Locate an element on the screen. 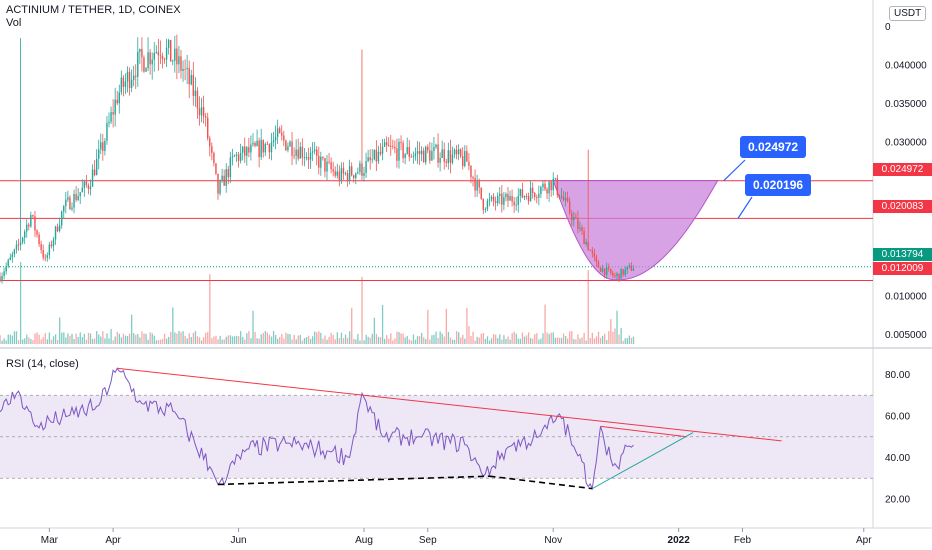 The width and height of the screenshot is (932, 550). callout-lower: 0.020196 is located at coordinates (778, 185).